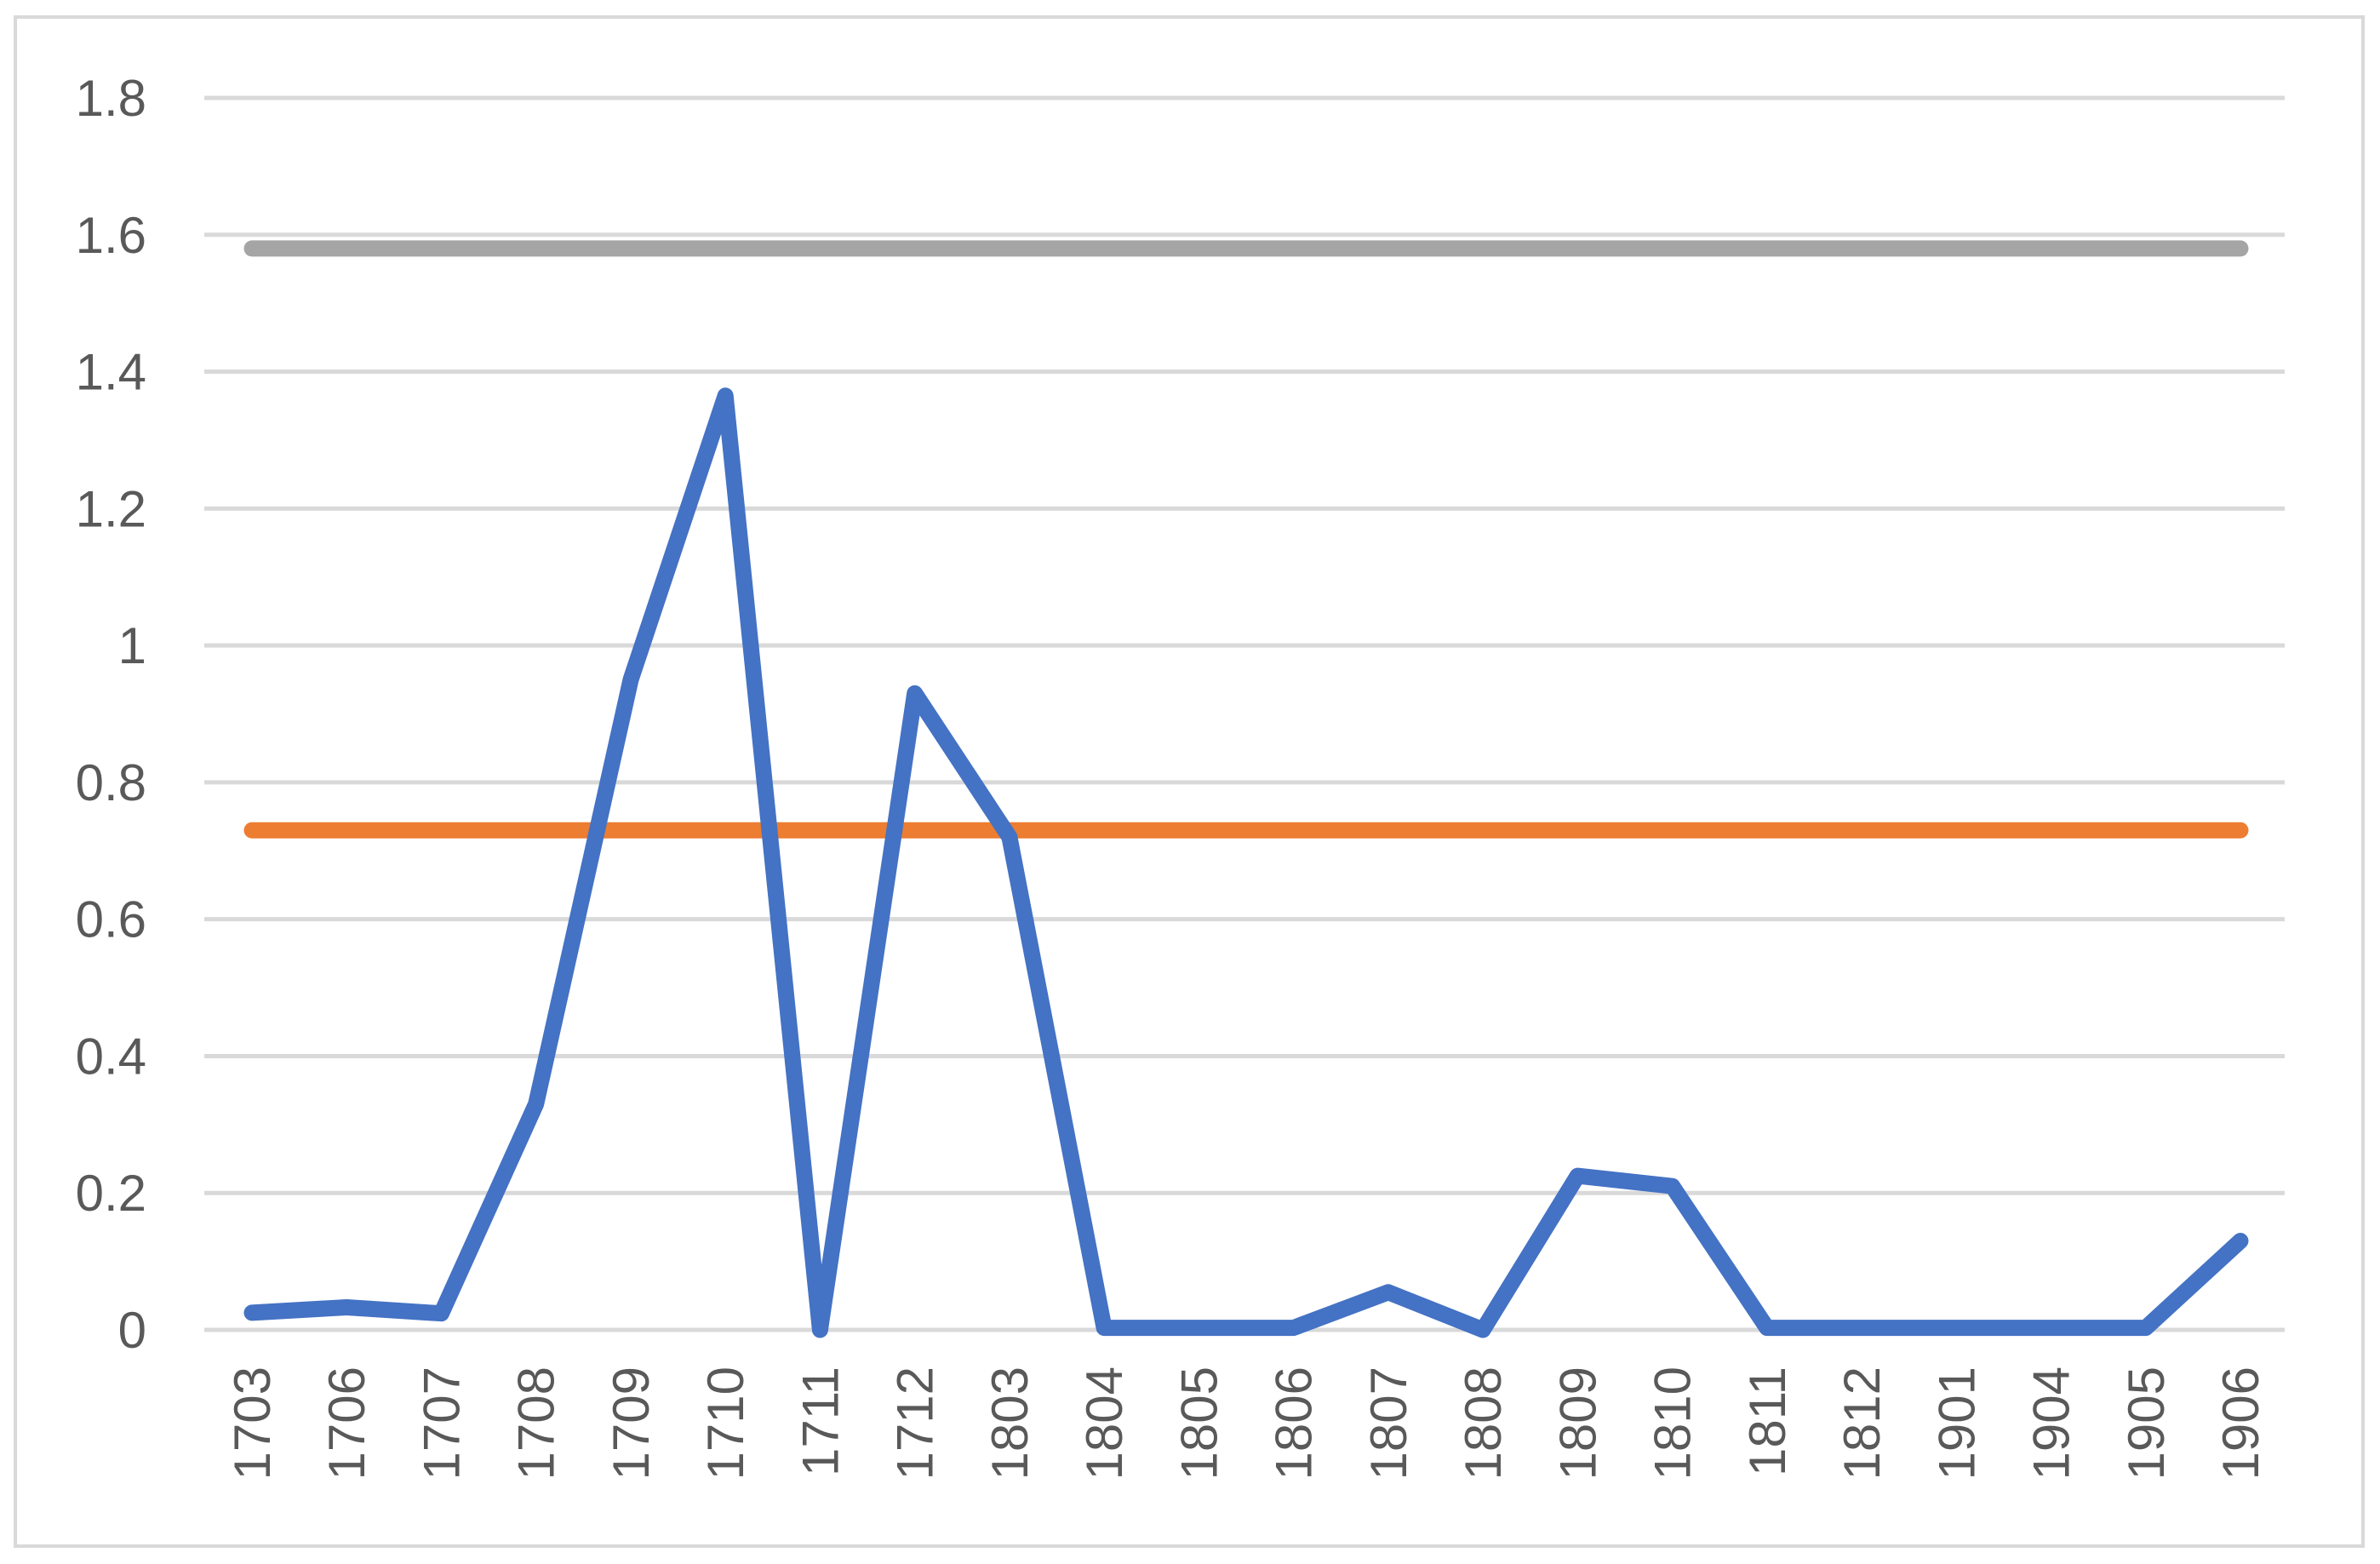 The image size is (2380, 1564). What do you see at coordinates (442, 1423) in the screenshot?
I see `x-tick-label: 1707` at bounding box center [442, 1423].